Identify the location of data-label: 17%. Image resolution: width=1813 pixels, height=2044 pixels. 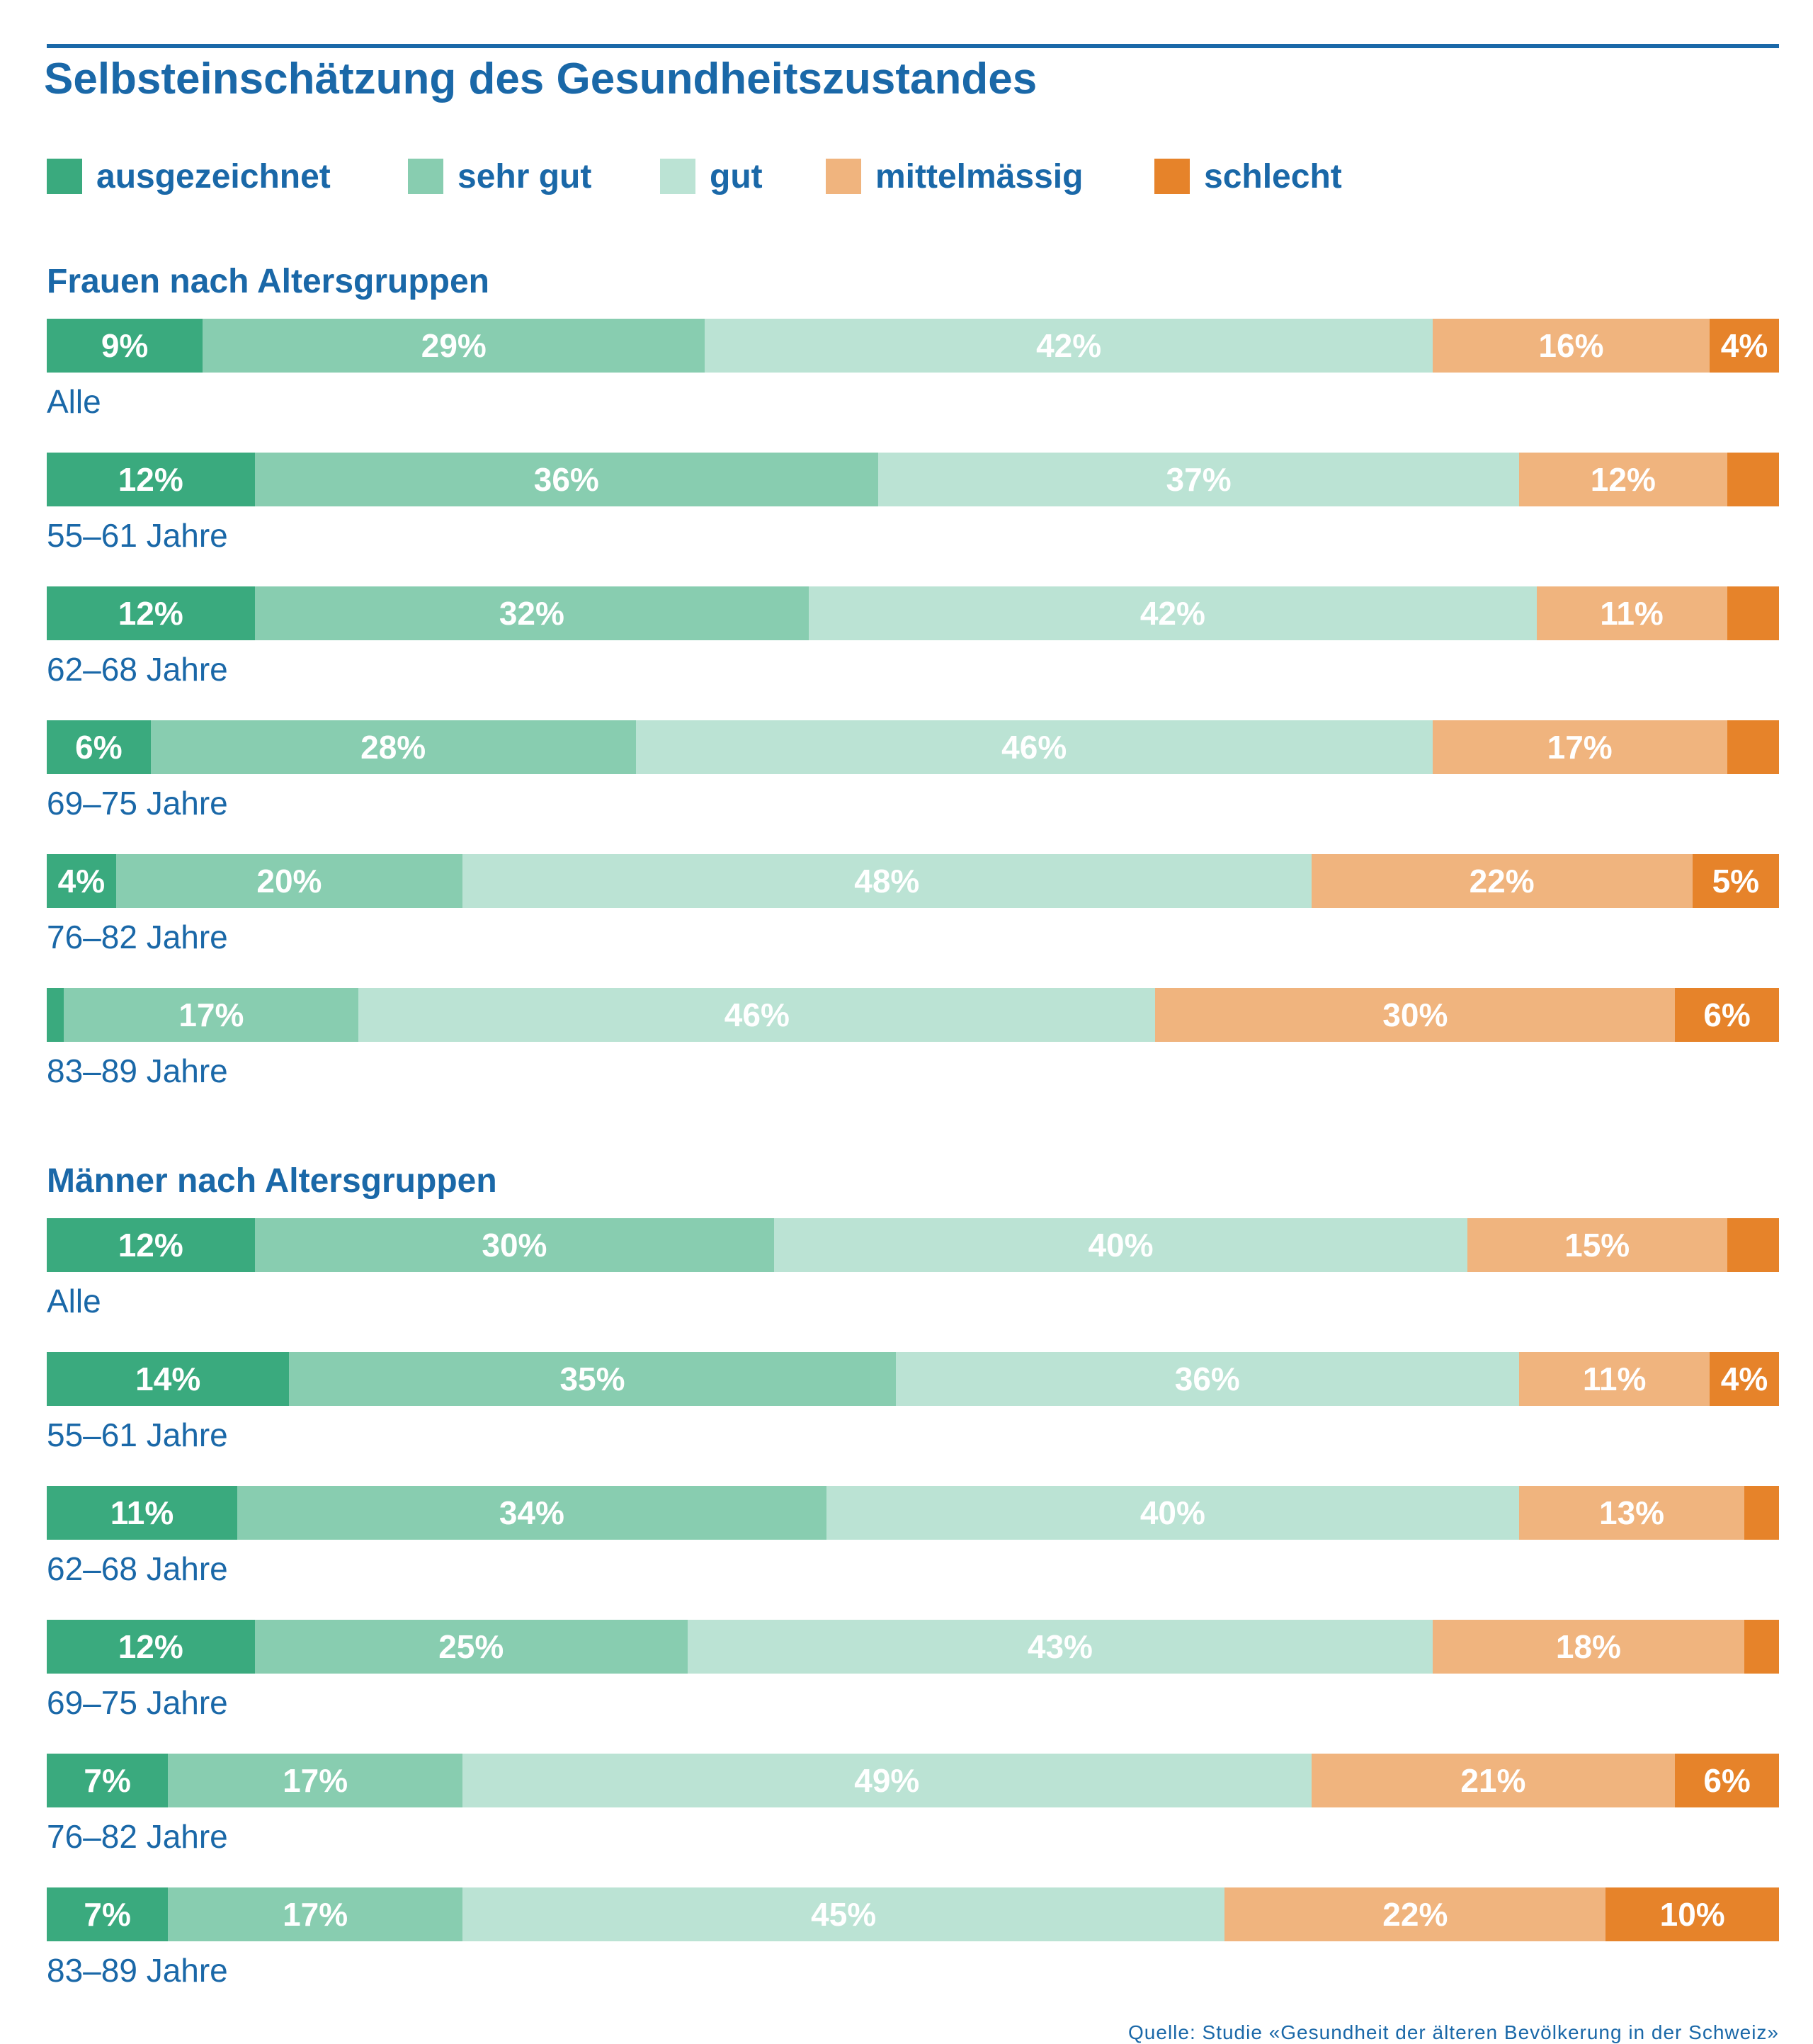
(211, 1015).